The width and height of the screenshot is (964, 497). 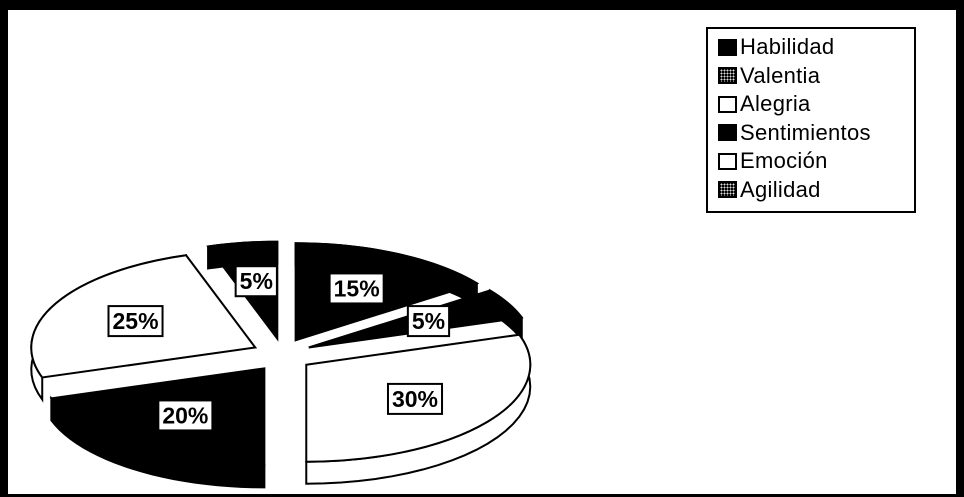 I want to click on legend-label: Emoción, so click(x=784, y=161).